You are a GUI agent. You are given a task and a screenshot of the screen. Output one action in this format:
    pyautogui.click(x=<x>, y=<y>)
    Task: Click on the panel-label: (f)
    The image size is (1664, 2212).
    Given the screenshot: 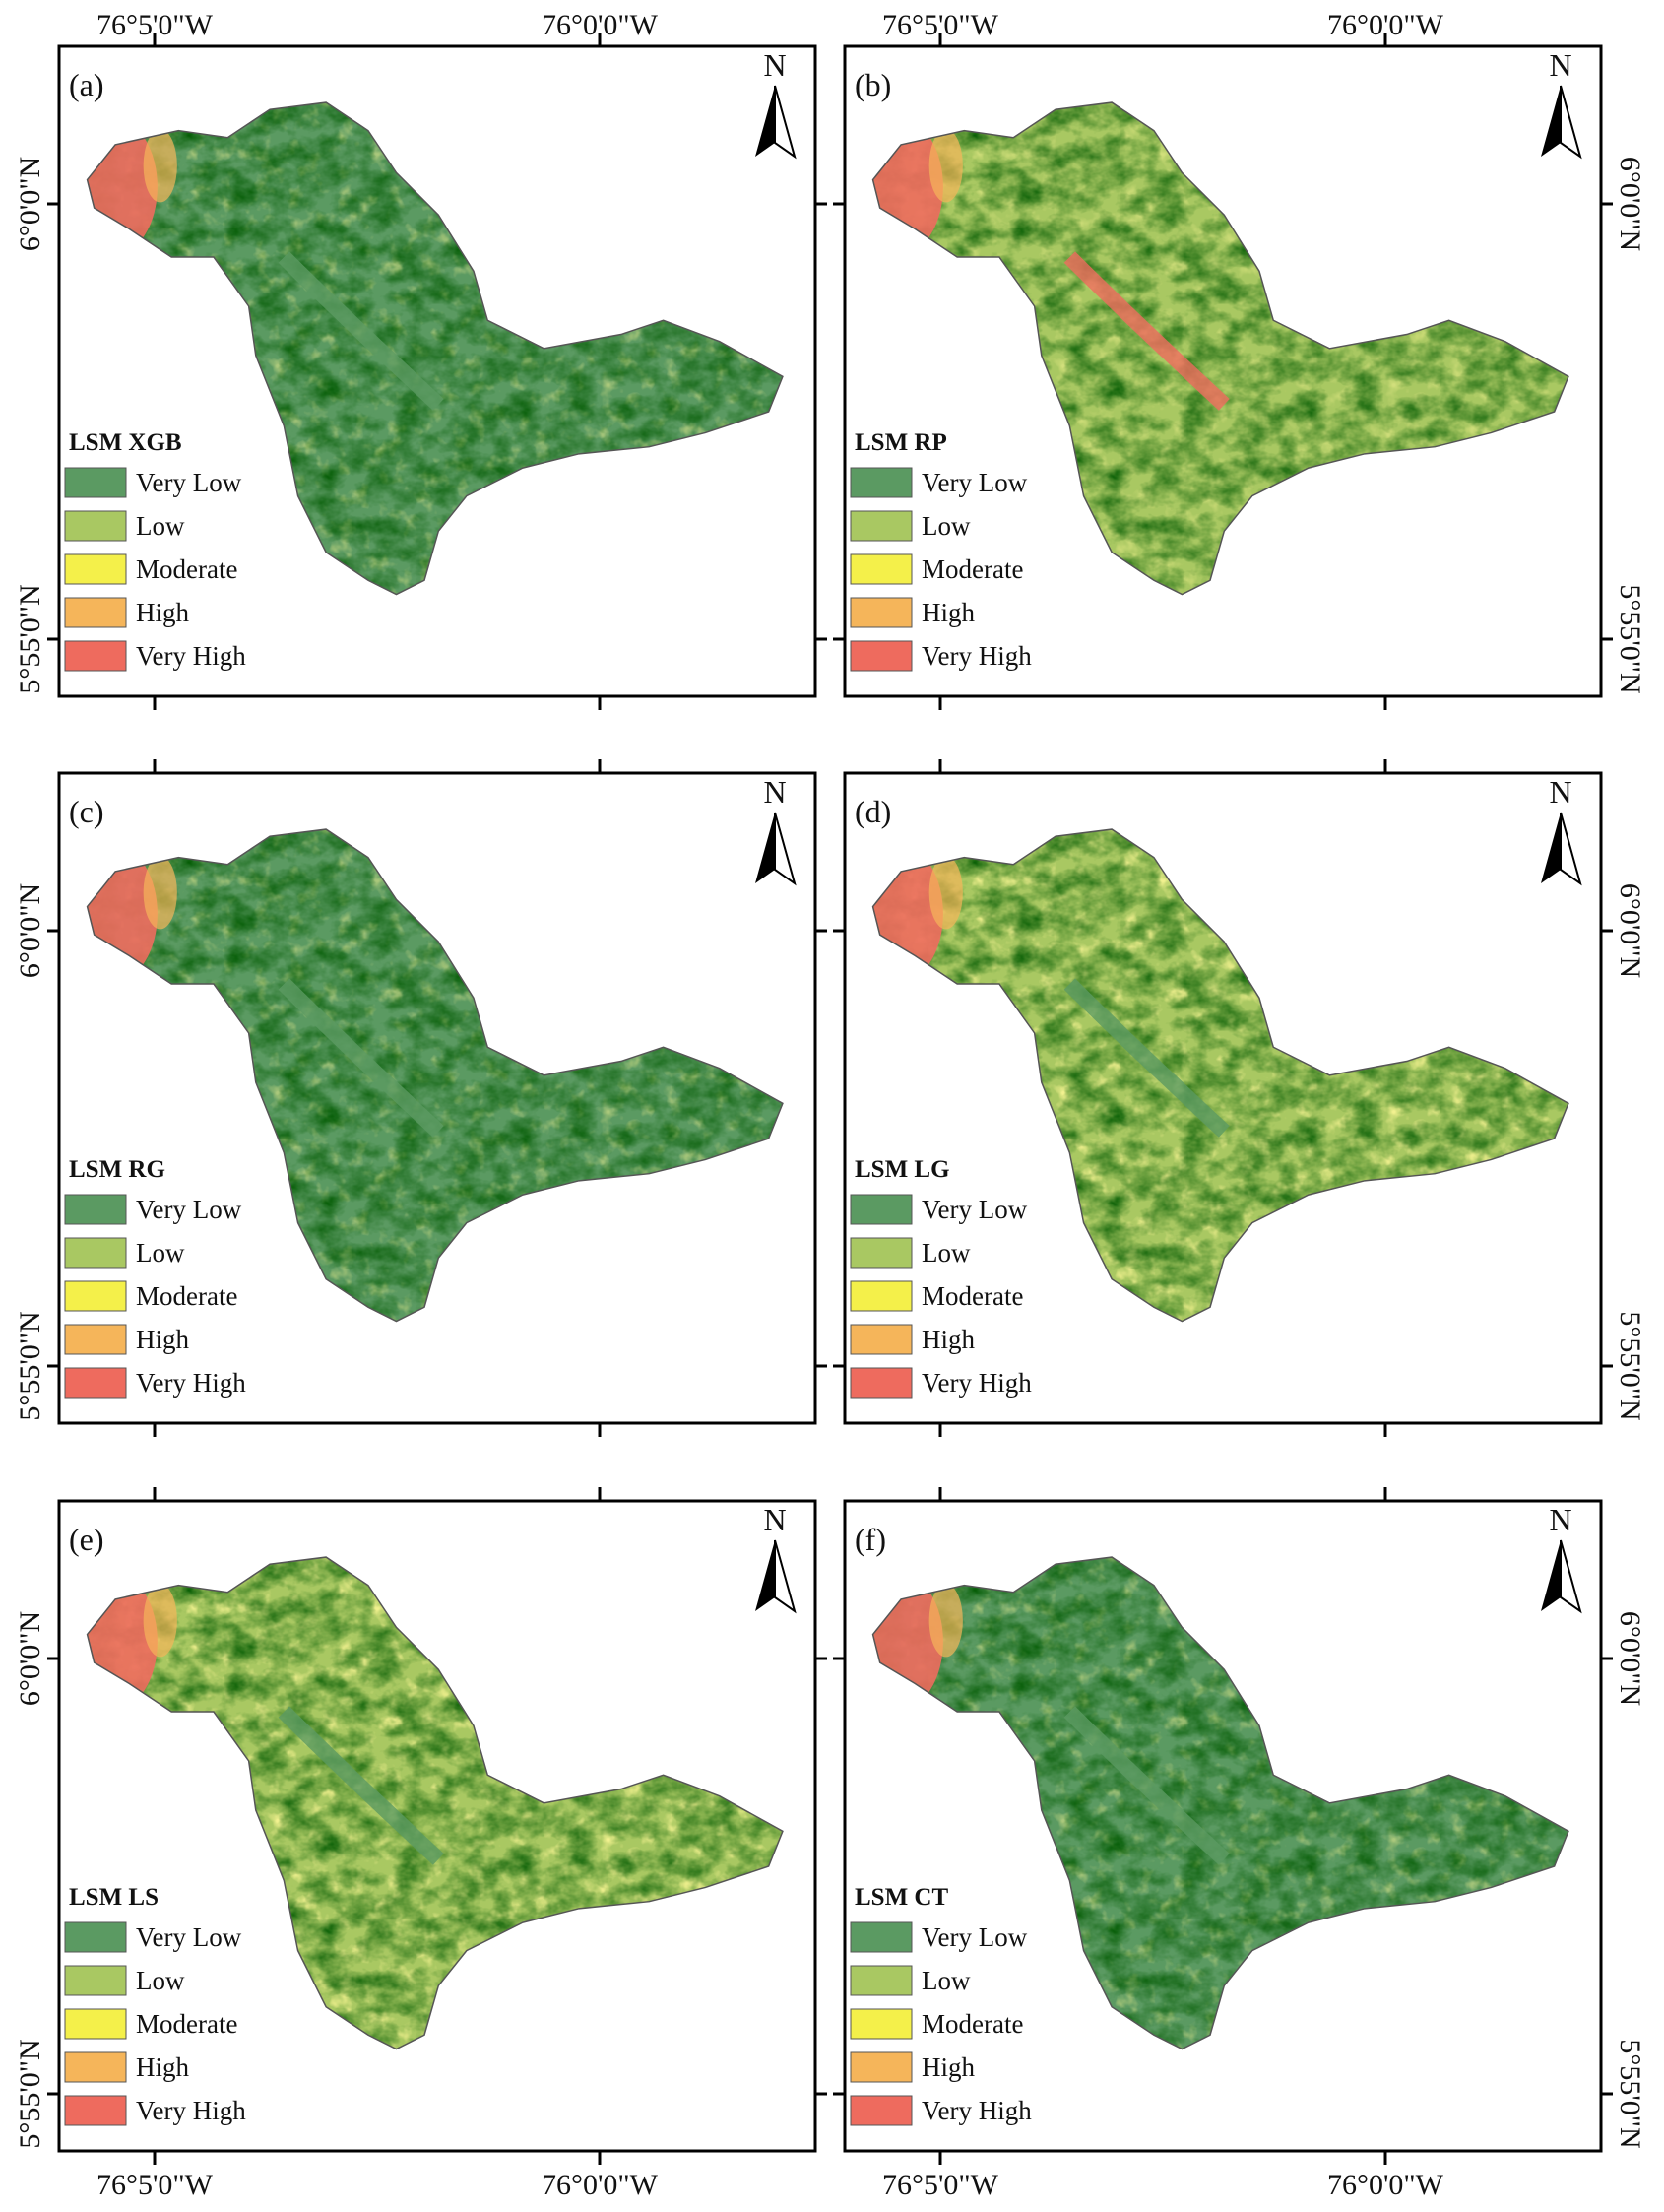 What is the action you would take?
    pyautogui.click(x=870, y=1539)
    